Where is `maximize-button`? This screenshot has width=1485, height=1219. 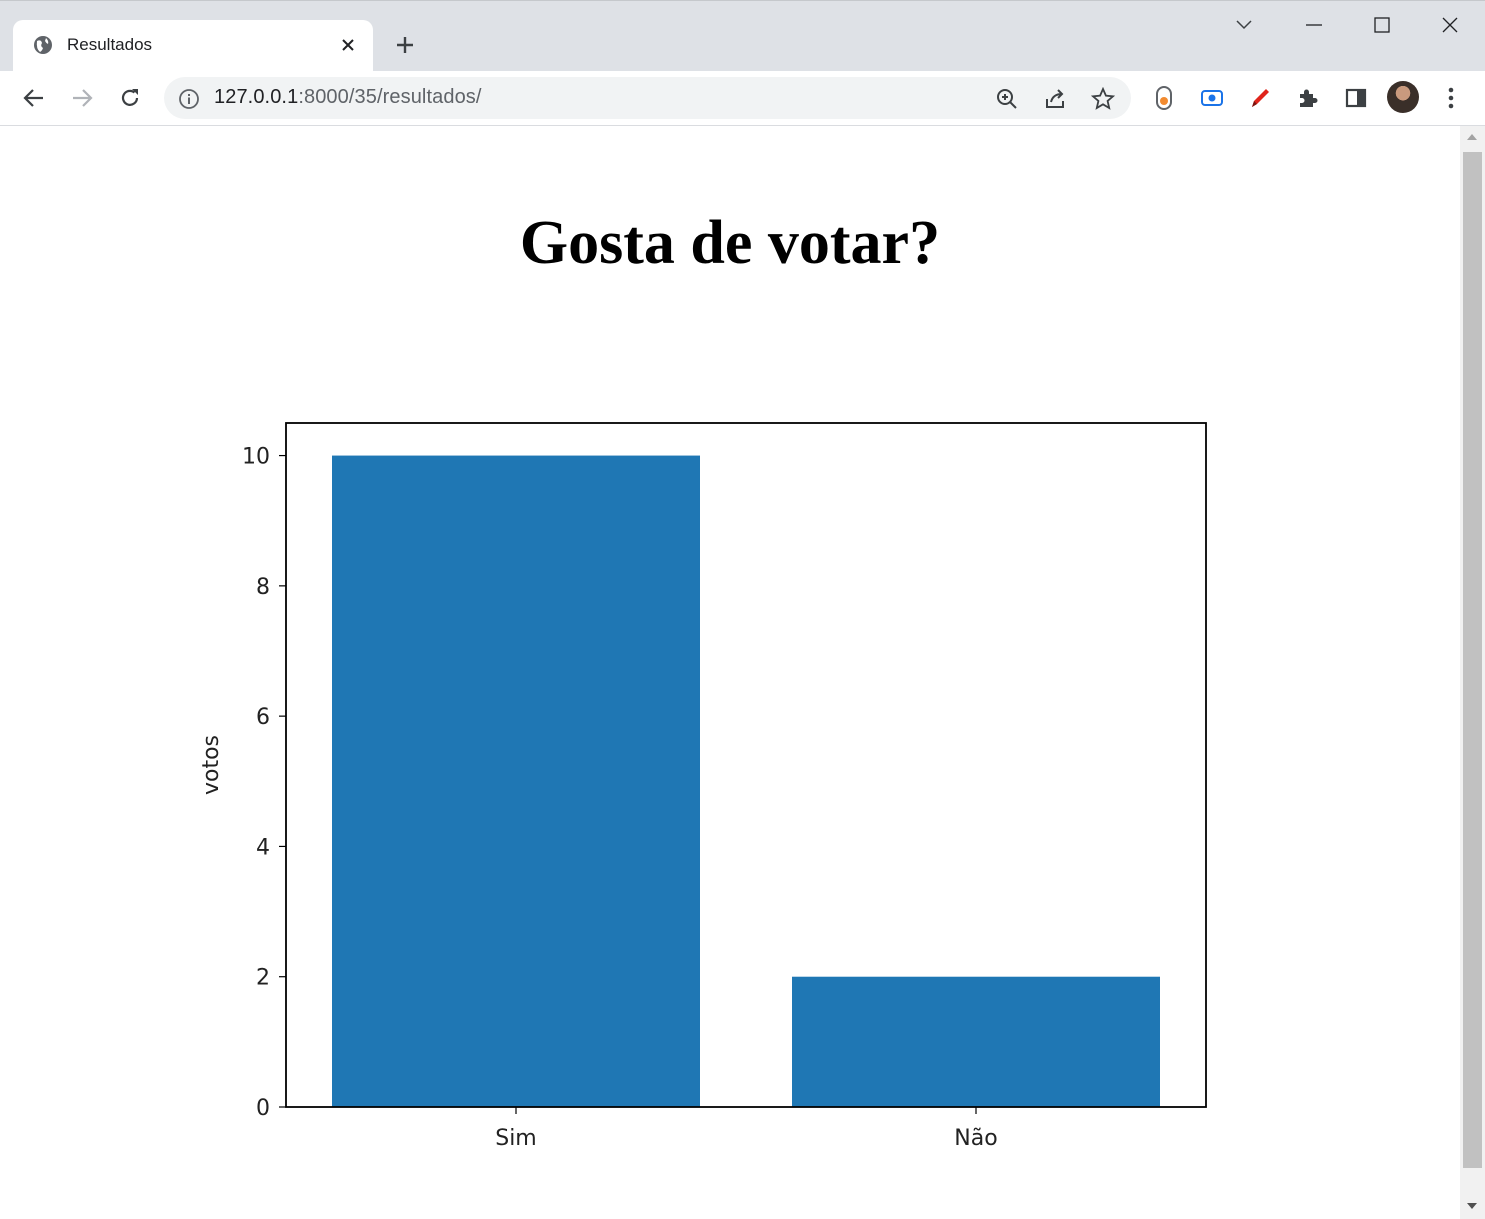
maximize-button is located at coordinates (1382, 25).